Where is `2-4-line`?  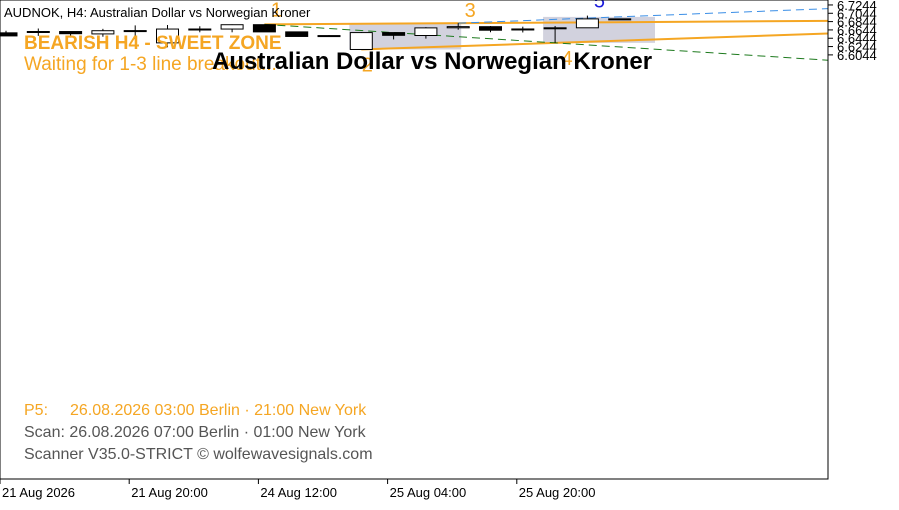
2-4-line is located at coordinates (595, 41).